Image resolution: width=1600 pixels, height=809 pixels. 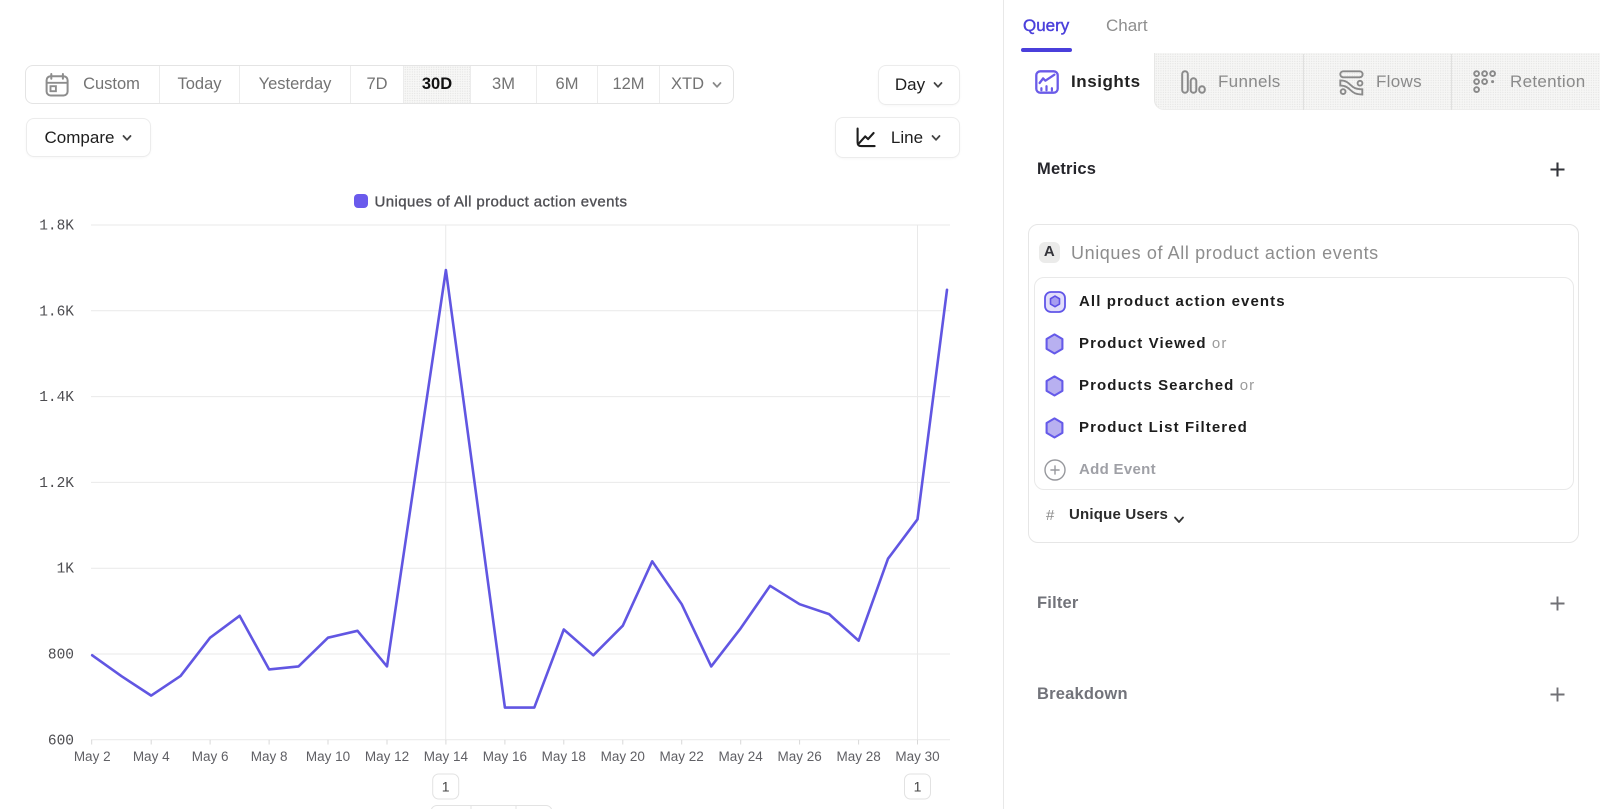 I want to click on svg-text: May 16, so click(x=505, y=756).